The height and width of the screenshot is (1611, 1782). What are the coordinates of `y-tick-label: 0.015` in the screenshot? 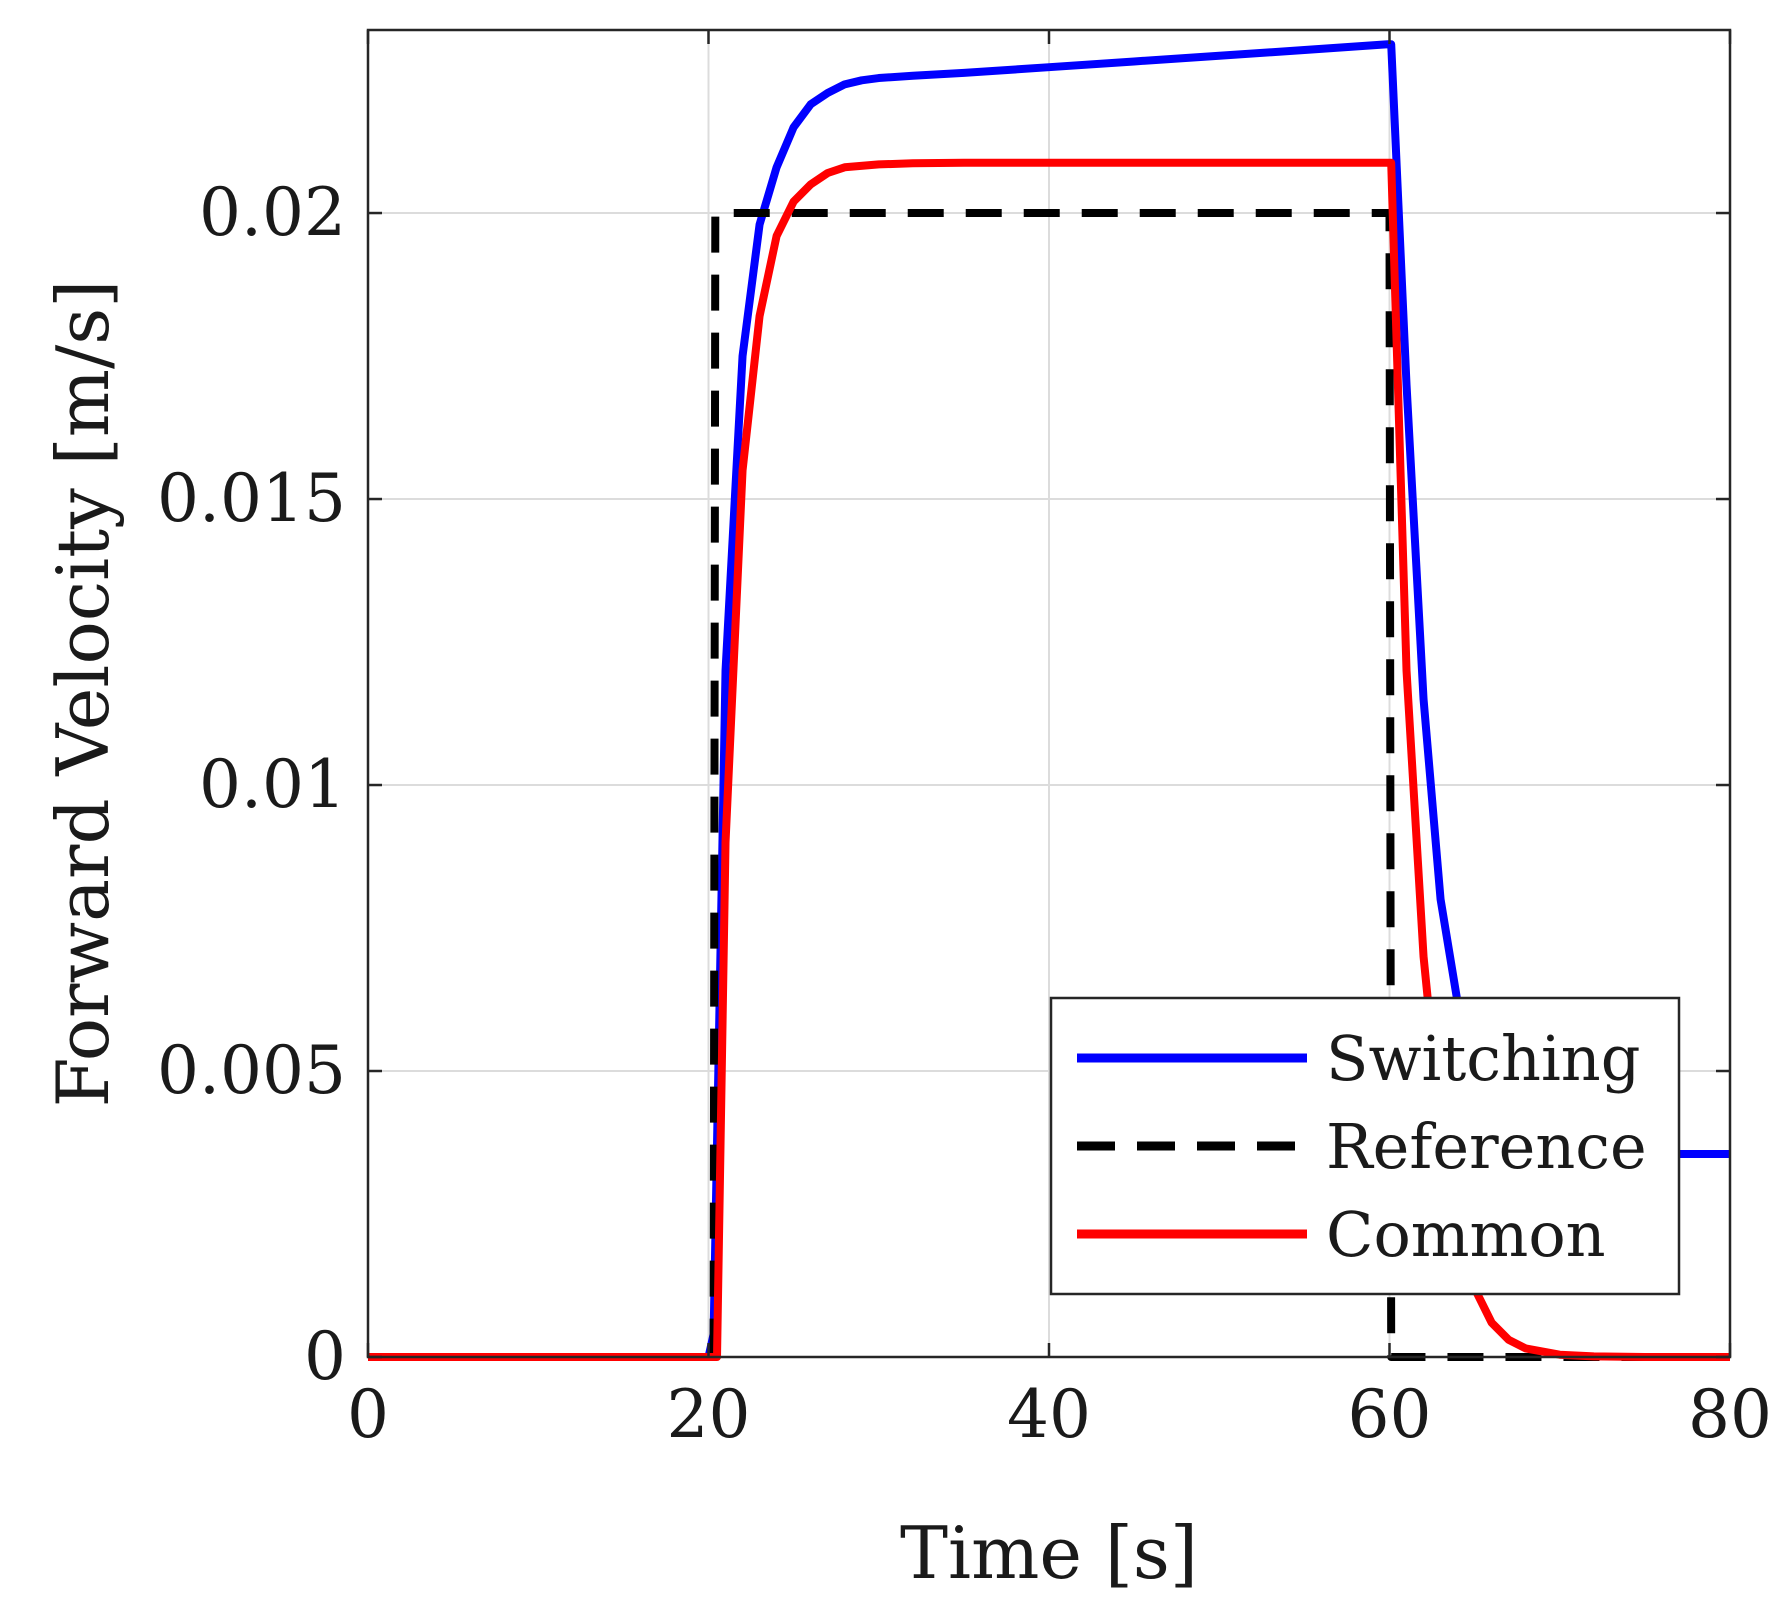 It's located at (251, 498).